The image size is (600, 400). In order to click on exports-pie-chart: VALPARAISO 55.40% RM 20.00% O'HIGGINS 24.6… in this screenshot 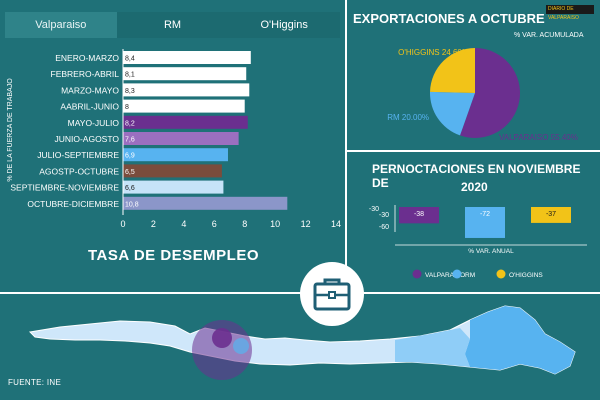, I will do `click(482, 95)`.